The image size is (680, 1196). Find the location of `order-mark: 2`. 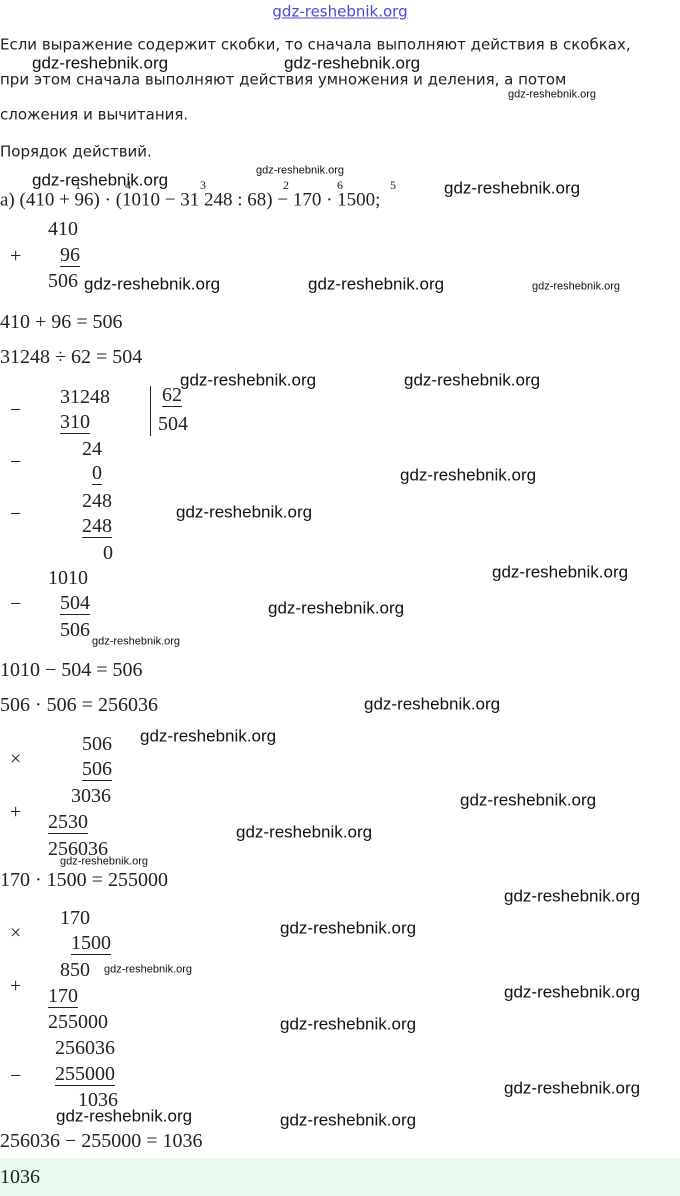

order-mark: 2 is located at coordinates (286, 185).